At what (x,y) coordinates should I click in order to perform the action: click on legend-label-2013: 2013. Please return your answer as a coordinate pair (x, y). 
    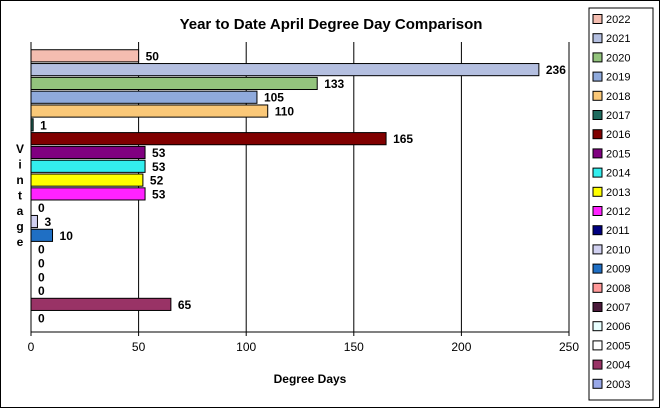
    Looking at the image, I should click on (618, 193).